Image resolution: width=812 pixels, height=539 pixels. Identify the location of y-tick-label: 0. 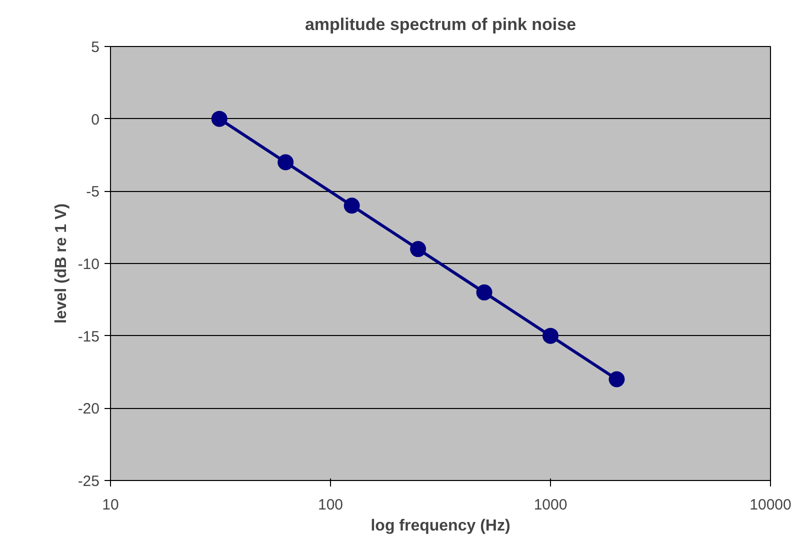
(95, 119).